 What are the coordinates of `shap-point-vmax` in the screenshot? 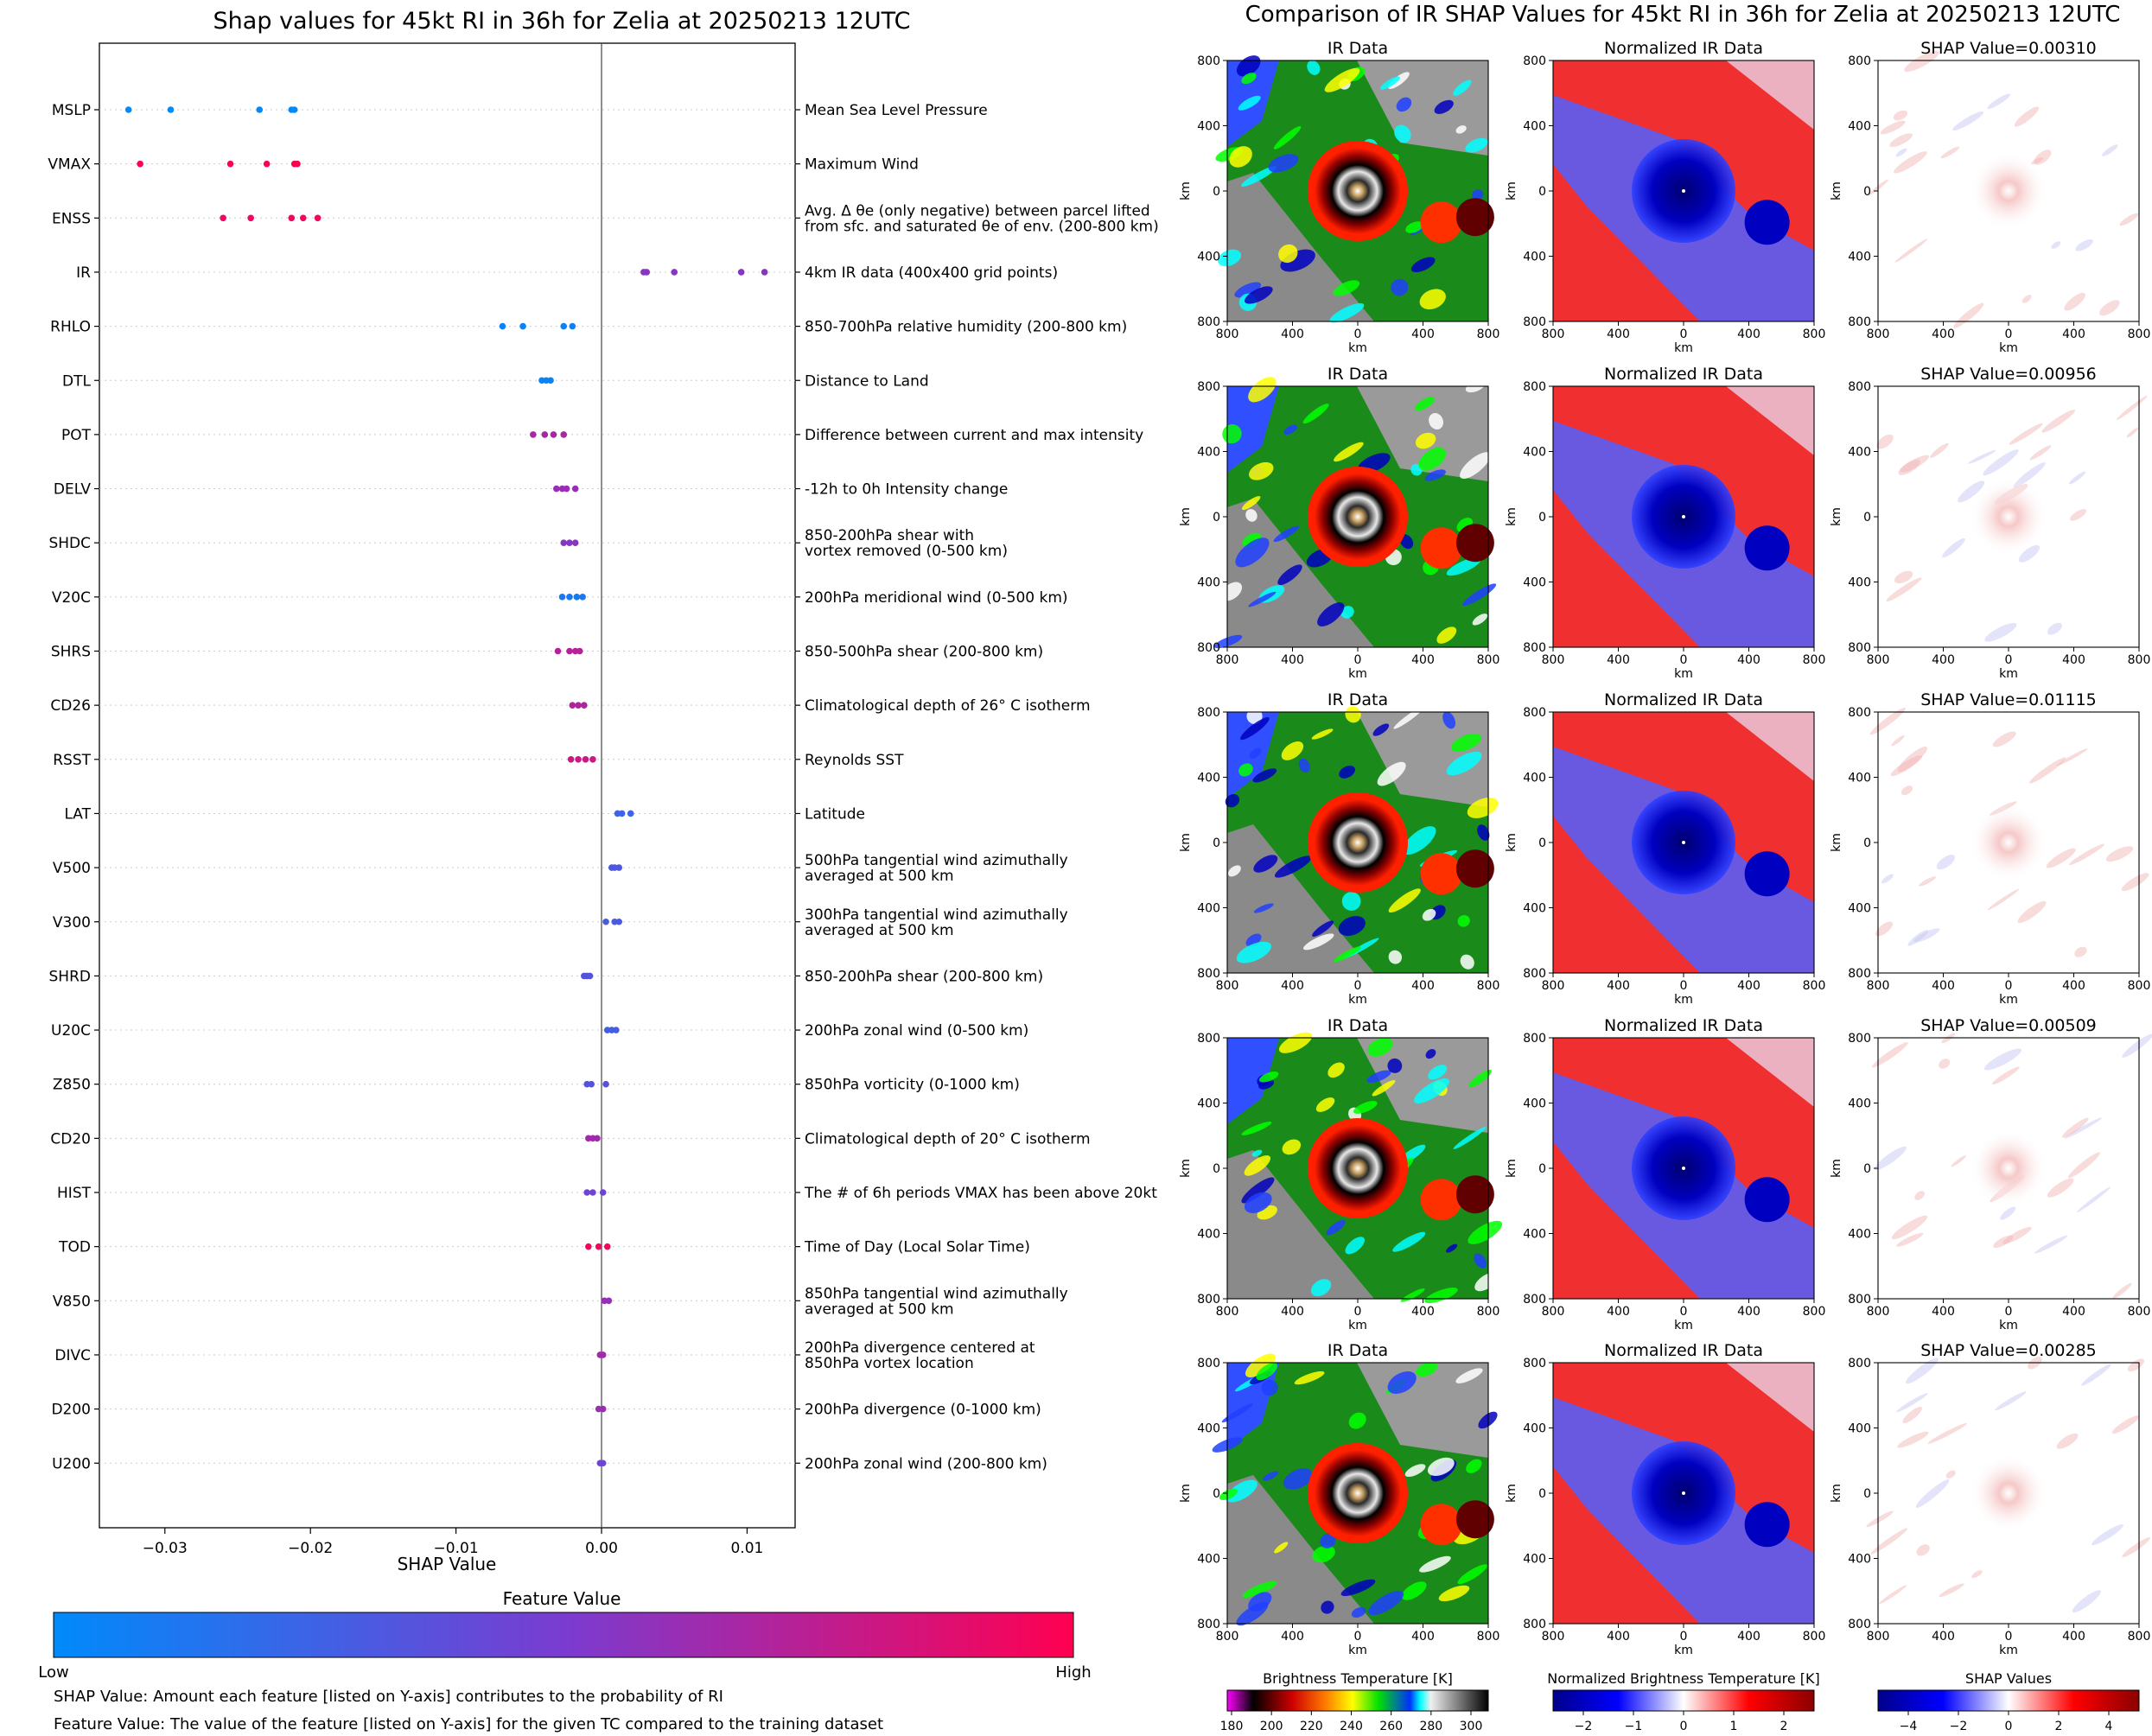 It's located at (140, 164).